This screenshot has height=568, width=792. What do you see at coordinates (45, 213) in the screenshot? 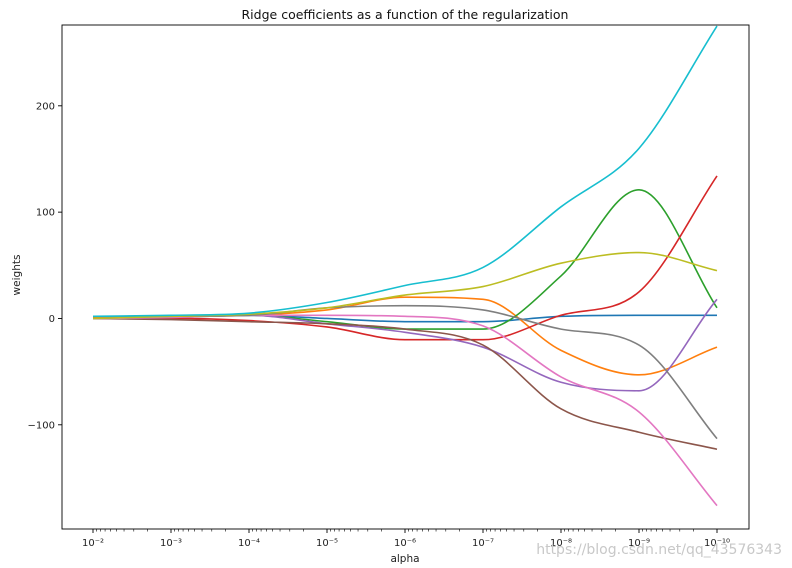
I see `y-tick-label: 100` at bounding box center [45, 213].